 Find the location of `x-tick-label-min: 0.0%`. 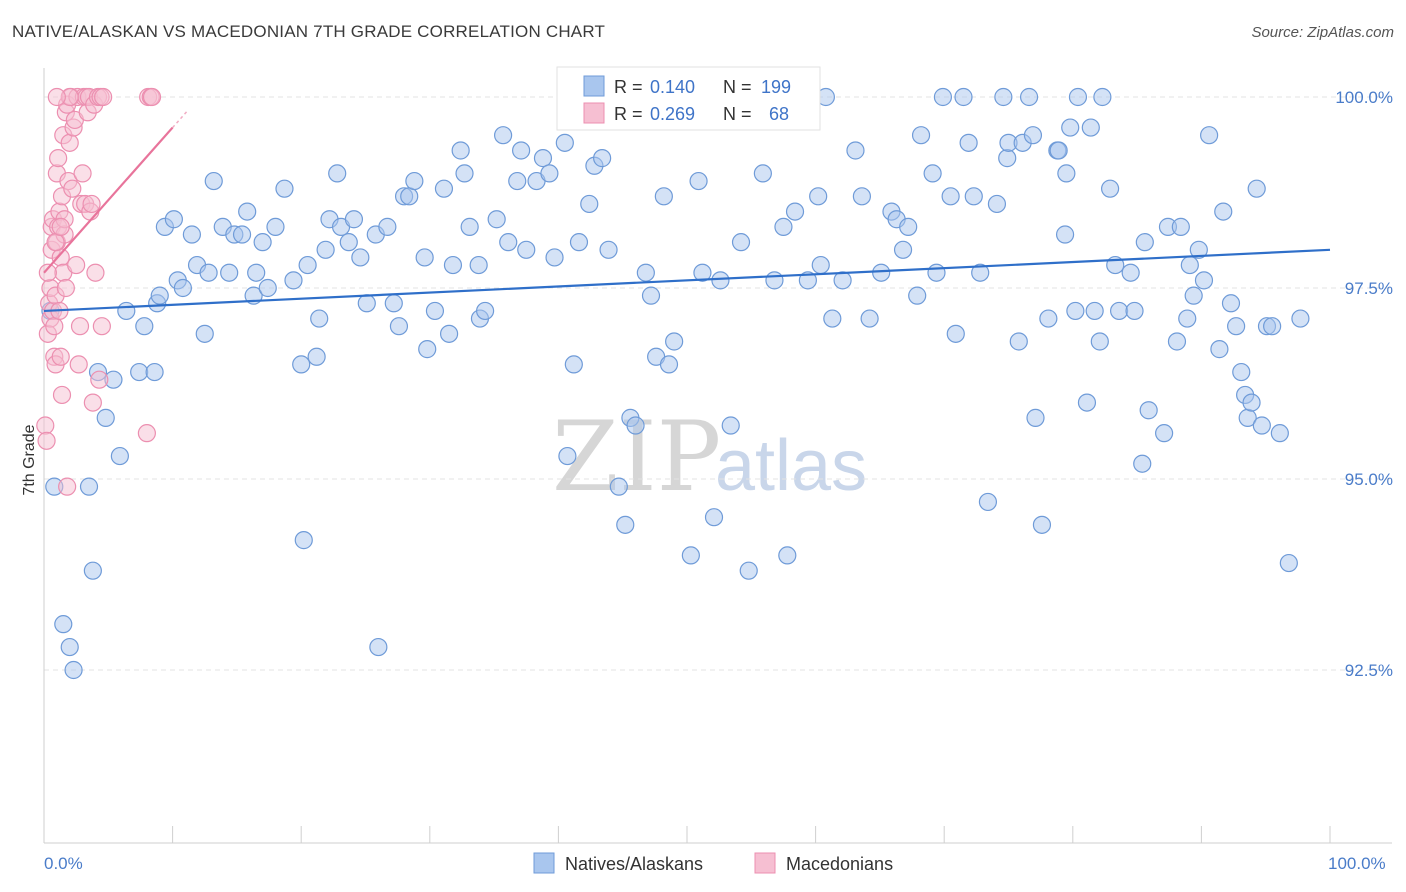

x-tick-label-min: 0.0% is located at coordinates (63, 863).